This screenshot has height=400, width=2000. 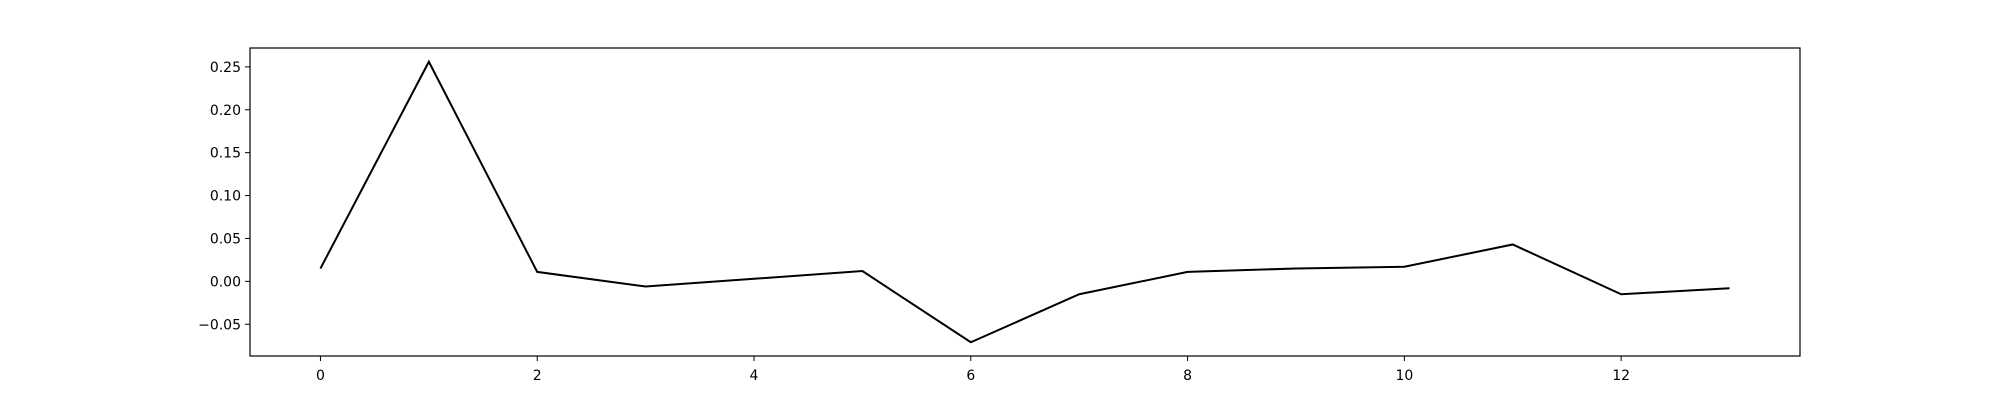 I want to click on y-tick-label: 0.05, so click(x=225, y=239).